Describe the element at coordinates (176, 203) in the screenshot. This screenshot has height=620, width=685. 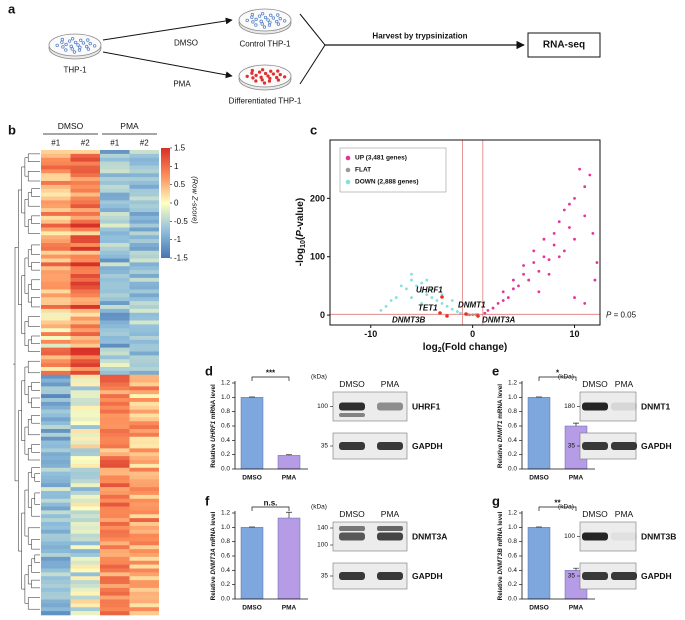
I see `colorbar-tick-label: 0` at that location.